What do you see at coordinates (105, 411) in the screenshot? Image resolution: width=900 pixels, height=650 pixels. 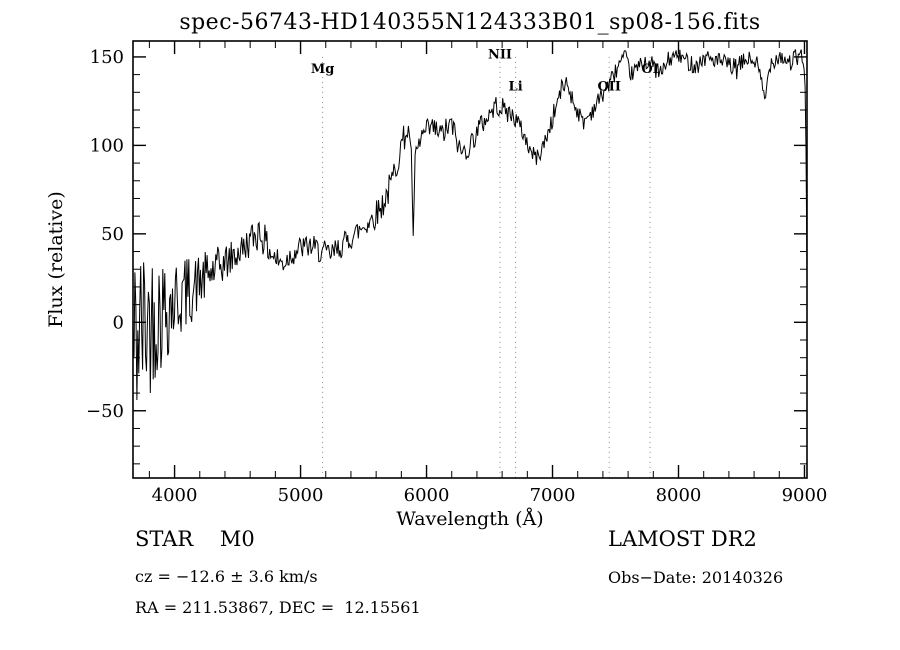 I see `y-tick-label: −50` at bounding box center [105, 411].